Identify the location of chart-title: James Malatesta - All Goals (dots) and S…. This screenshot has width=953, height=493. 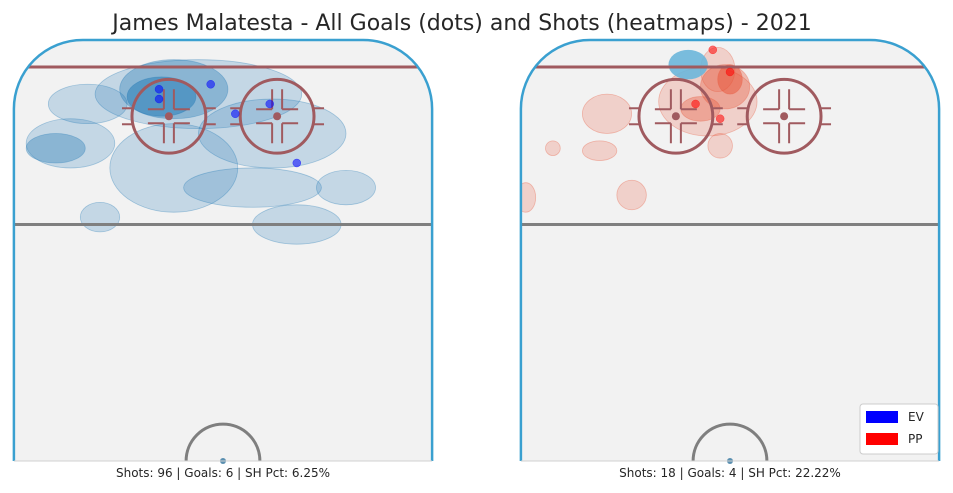
(460, 23).